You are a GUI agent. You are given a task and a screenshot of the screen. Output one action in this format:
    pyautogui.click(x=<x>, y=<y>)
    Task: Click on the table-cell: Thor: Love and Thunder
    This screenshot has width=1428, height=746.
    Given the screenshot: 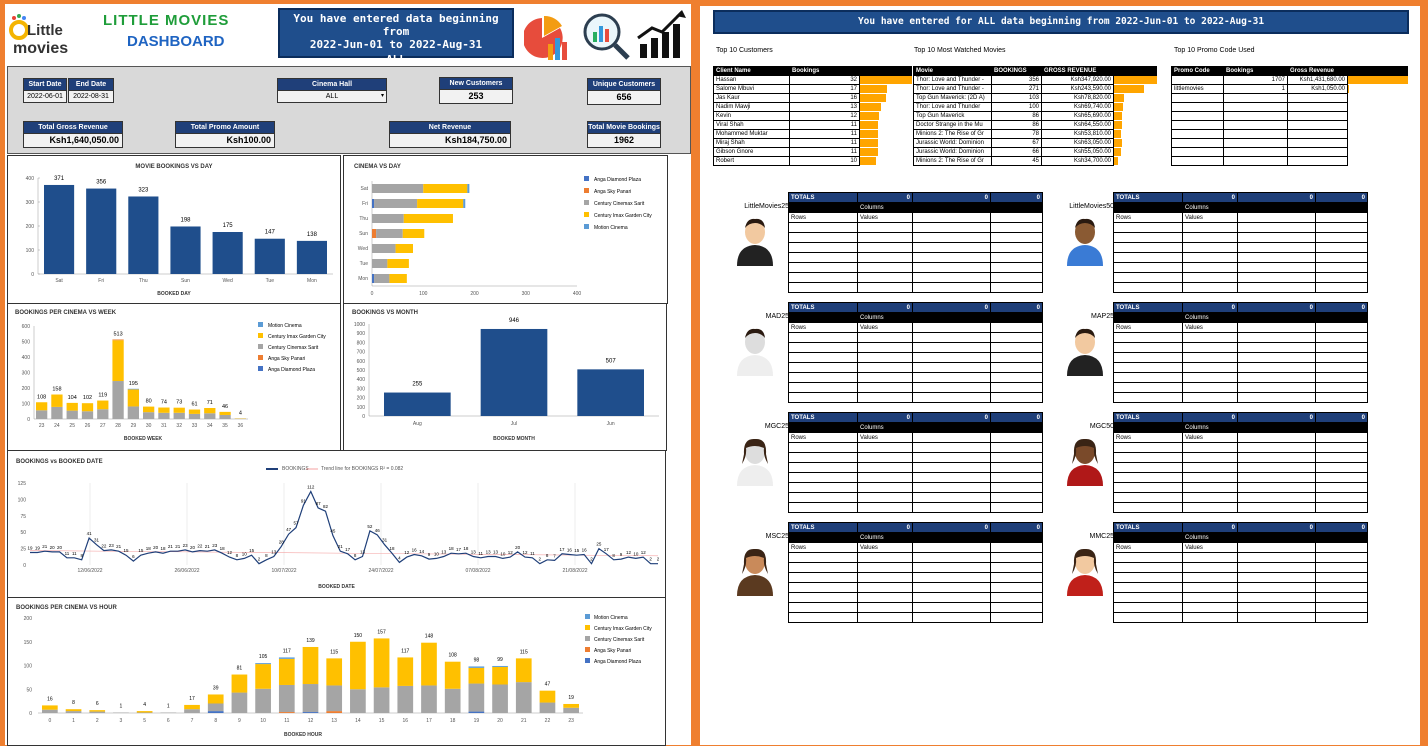 What is the action you would take?
    pyautogui.click(x=953, y=107)
    